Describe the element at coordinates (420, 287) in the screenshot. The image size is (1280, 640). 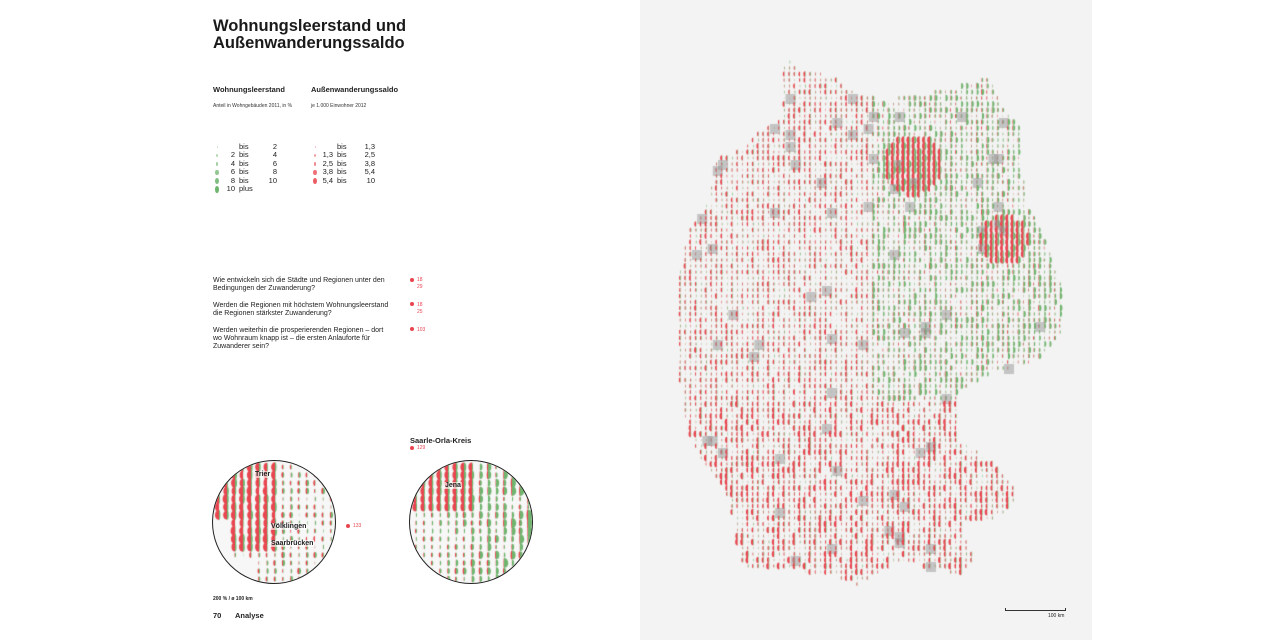
I see `page-ref: 29` at that location.